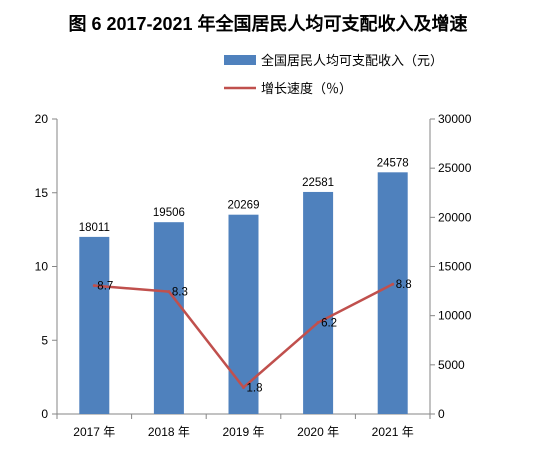  I want to click on legend-line-label: 增长速度（％）, so click(306, 88).